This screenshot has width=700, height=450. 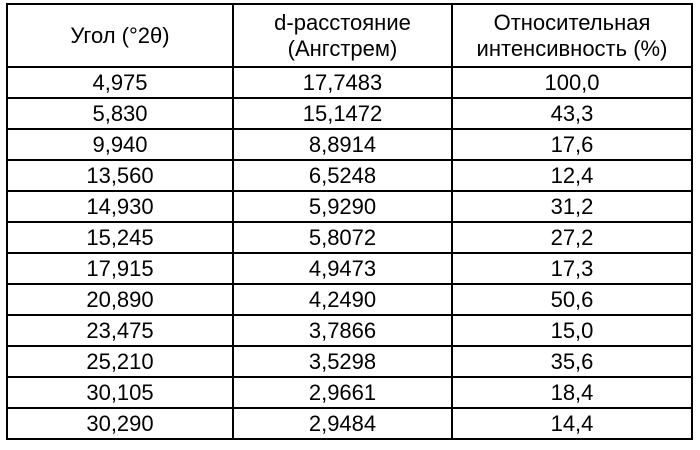 I want to click on cell-d-spacing: 17,7483, so click(x=342, y=82).